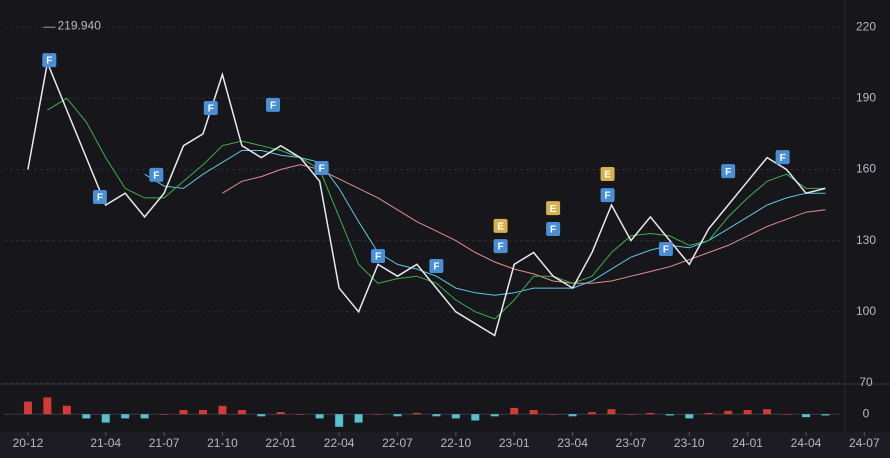  What do you see at coordinates (514, 443) in the screenshot?
I see `x-tick-label: 23-01` at bounding box center [514, 443].